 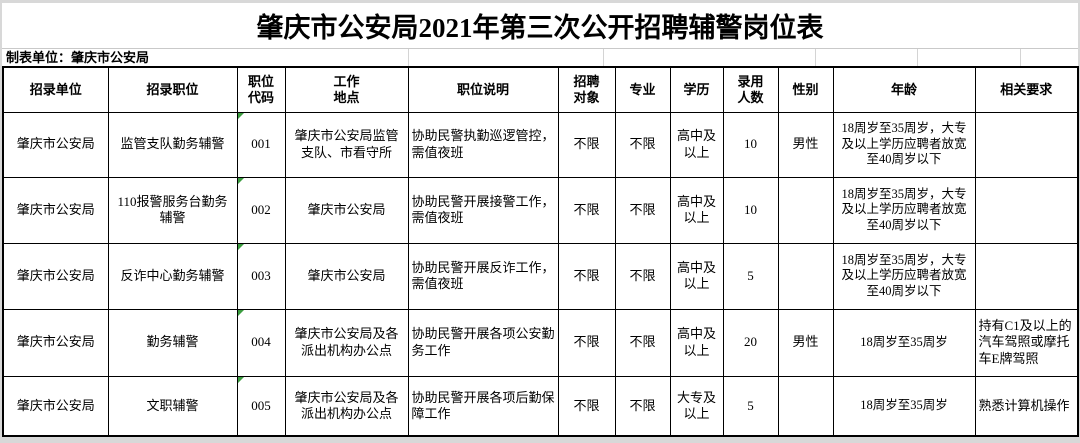 I want to click on cell-text: 协助民警执勤巡逻管控，需值夜班, so click(x=483, y=144).